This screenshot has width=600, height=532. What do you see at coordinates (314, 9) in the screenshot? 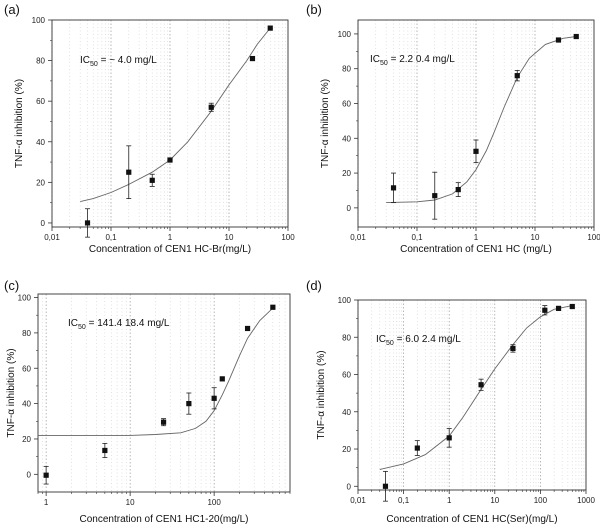
I see `panel-label: (b)` at bounding box center [314, 9].